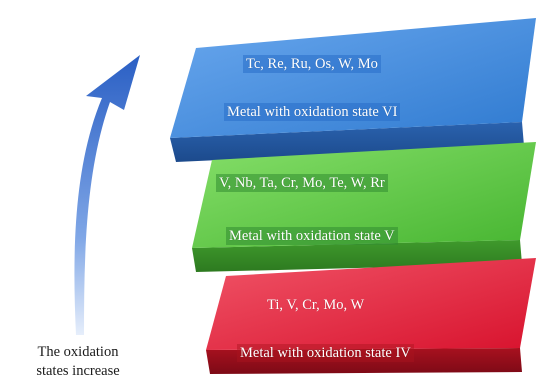 The width and height of the screenshot is (536, 385). I want to click on v-label: Metal with oxidation state V, so click(312, 236).